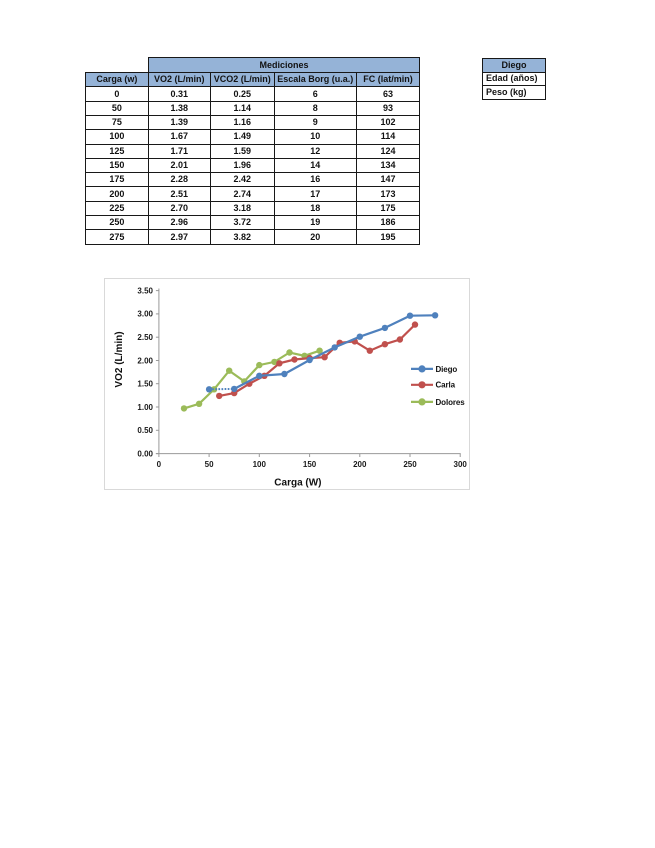 The height and width of the screenshot is (848, 655). Describe the element at coordinates (310, 464) in the screenshot. I see `svg-text: 150` at that location.